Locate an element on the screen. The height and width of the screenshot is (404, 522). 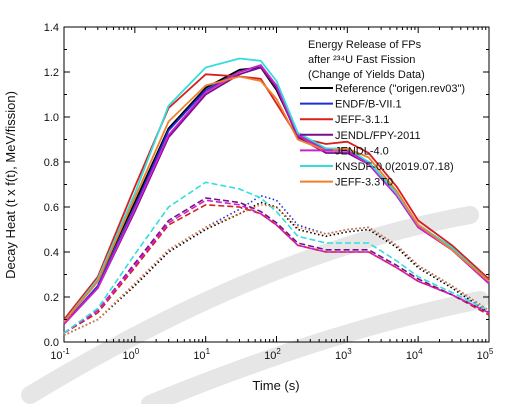
y-tick-label: 1.2 is located at coordinates (51, 73).